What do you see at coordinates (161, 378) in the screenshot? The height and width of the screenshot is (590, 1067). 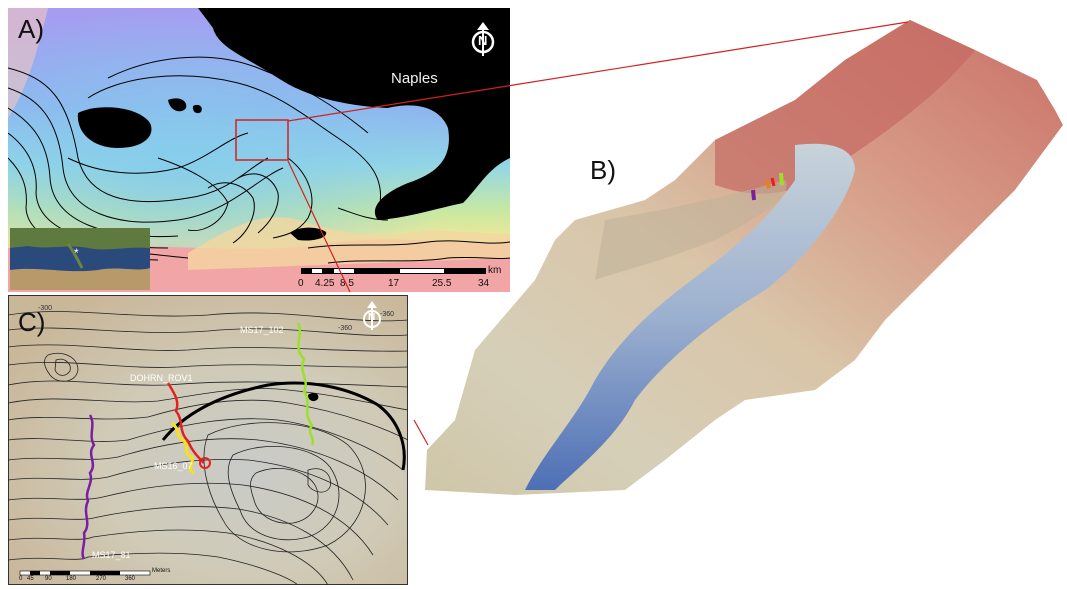 I see `label-dohrn-rov1: DOHRN_ROV1` at bounding box center [161, 378].